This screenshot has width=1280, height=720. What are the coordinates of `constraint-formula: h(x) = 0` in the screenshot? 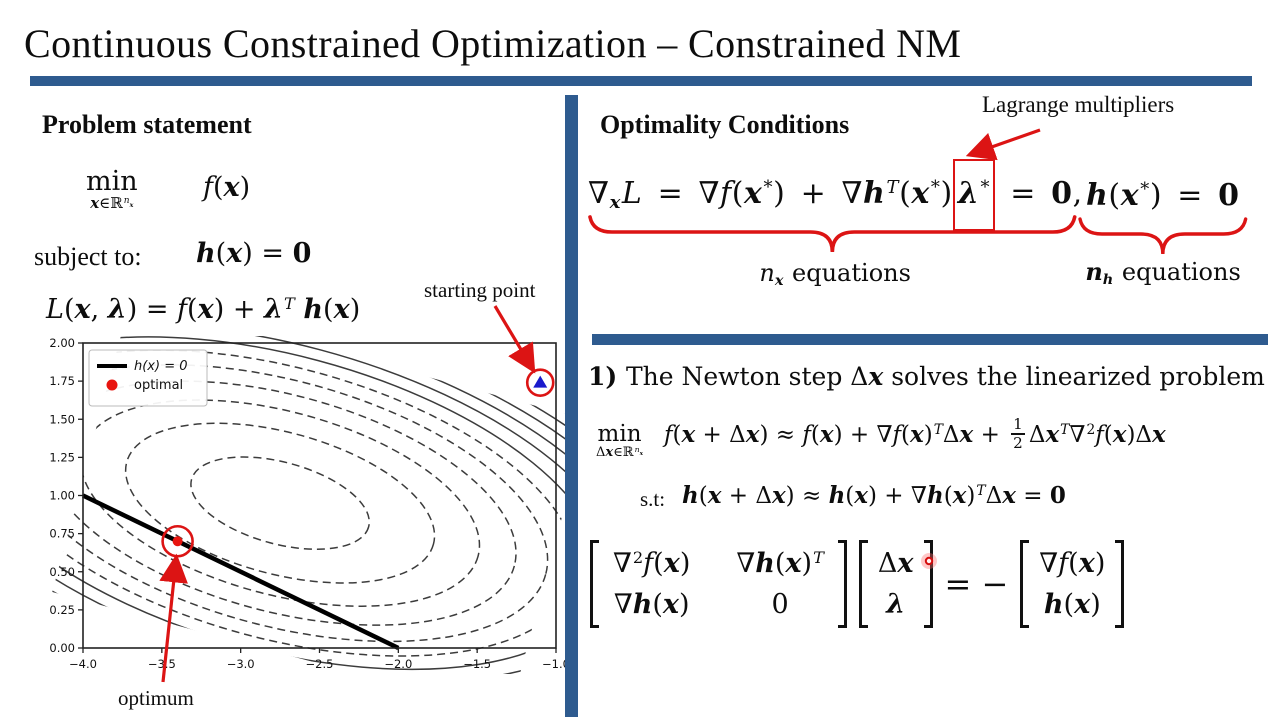 It's located at (254, 253).